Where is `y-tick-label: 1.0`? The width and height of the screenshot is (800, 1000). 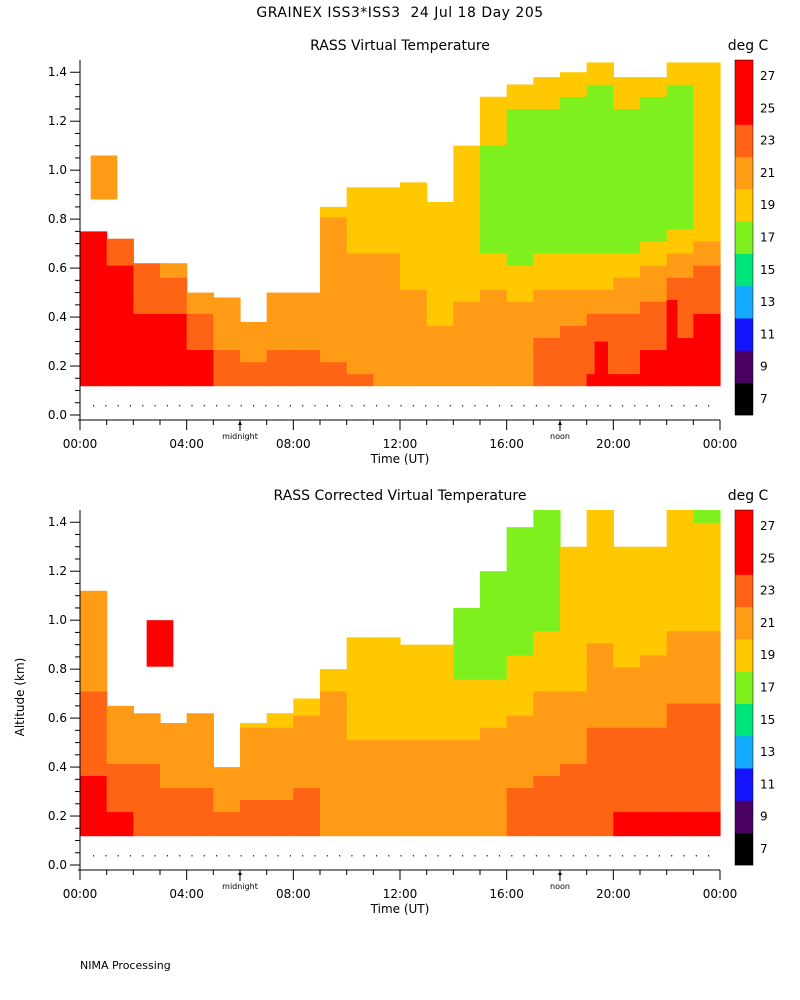 y-tick-label: 1.0 is located at coordinates (57, 620).